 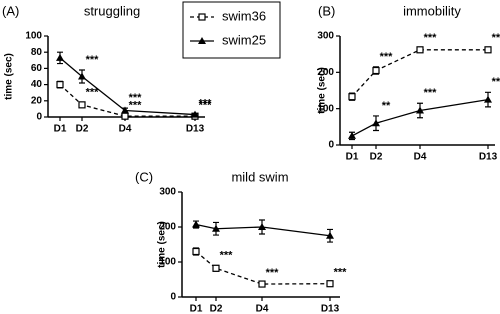 I want to click on significance-label: **, so click(x=386, y=106).